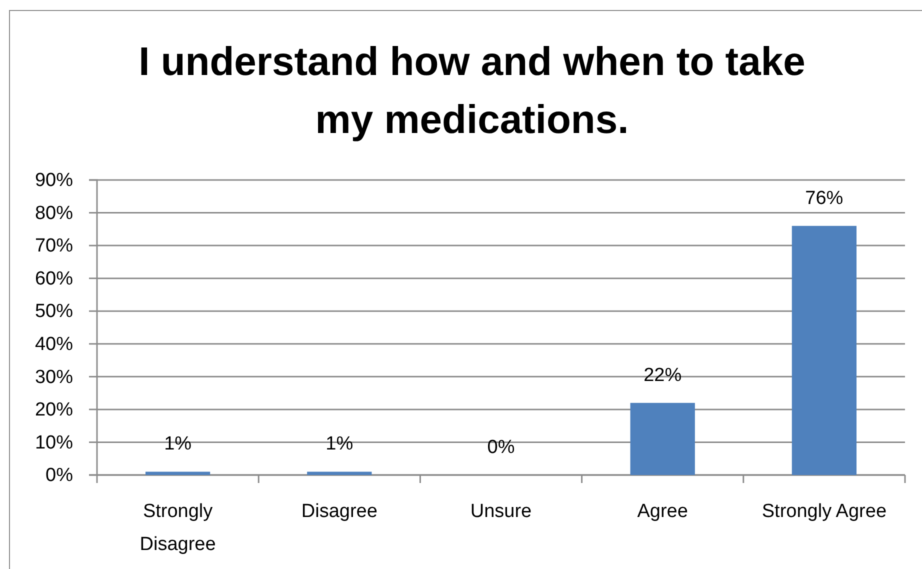  What do you see at coordinates (54, 377) in the screenshot?
I see `y-tick-label: 30%` at bounding box center [54, 377].